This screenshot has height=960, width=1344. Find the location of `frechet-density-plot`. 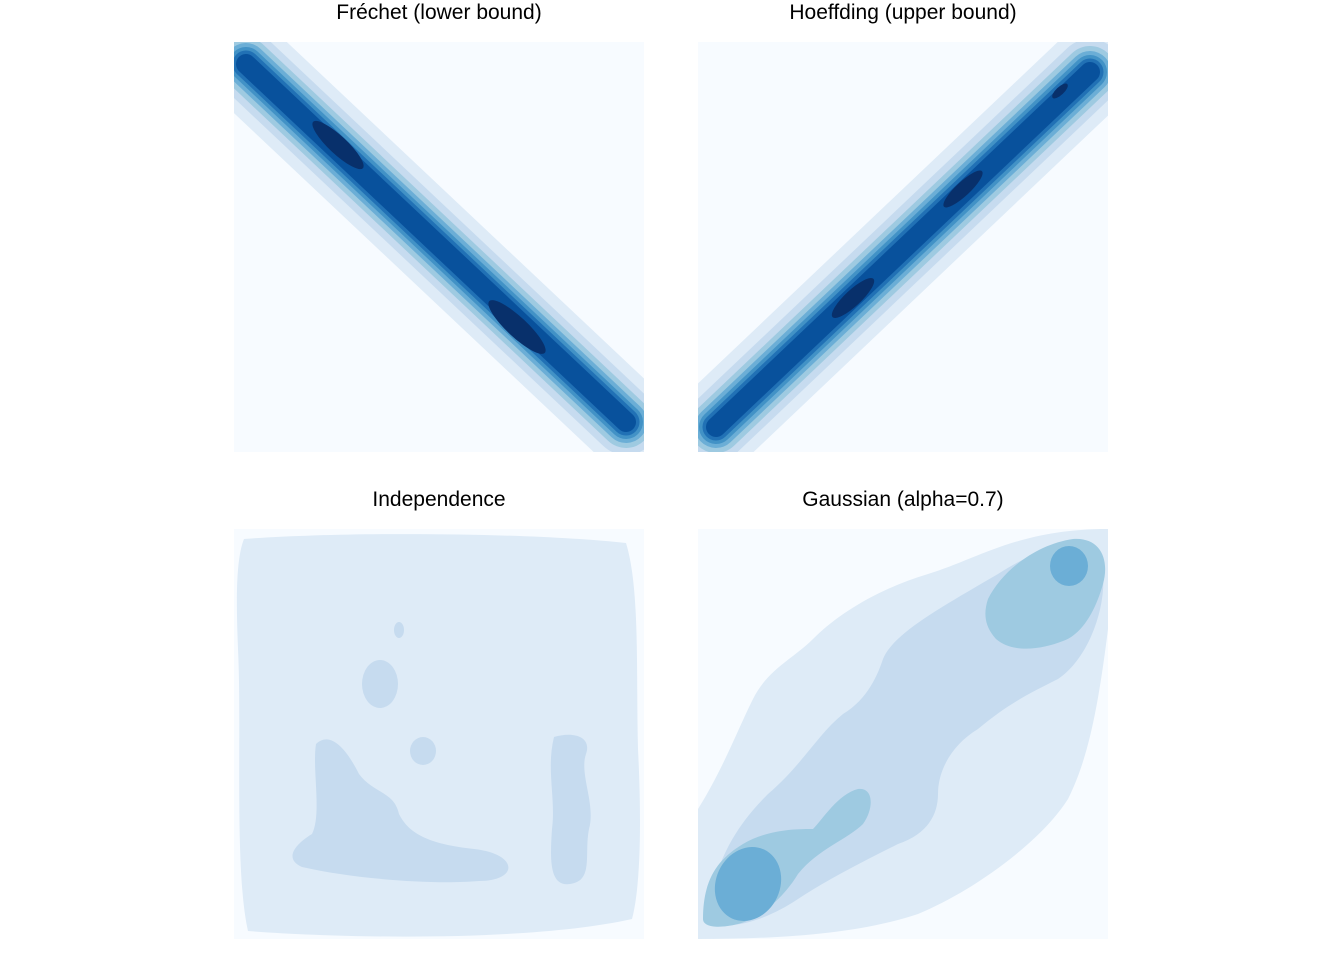

frechet-density-plot is located at coordinates (439, 247).